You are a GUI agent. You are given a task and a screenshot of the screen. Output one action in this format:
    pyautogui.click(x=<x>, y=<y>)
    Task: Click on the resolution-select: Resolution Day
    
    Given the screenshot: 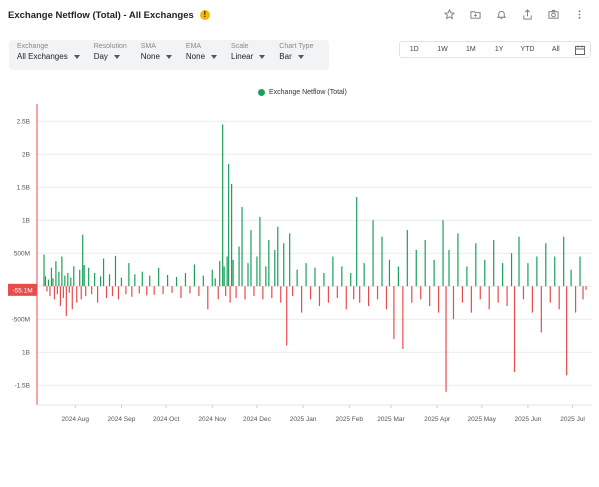 What is the action you would take?
    pyautogui.click(x=110, y=56)
    